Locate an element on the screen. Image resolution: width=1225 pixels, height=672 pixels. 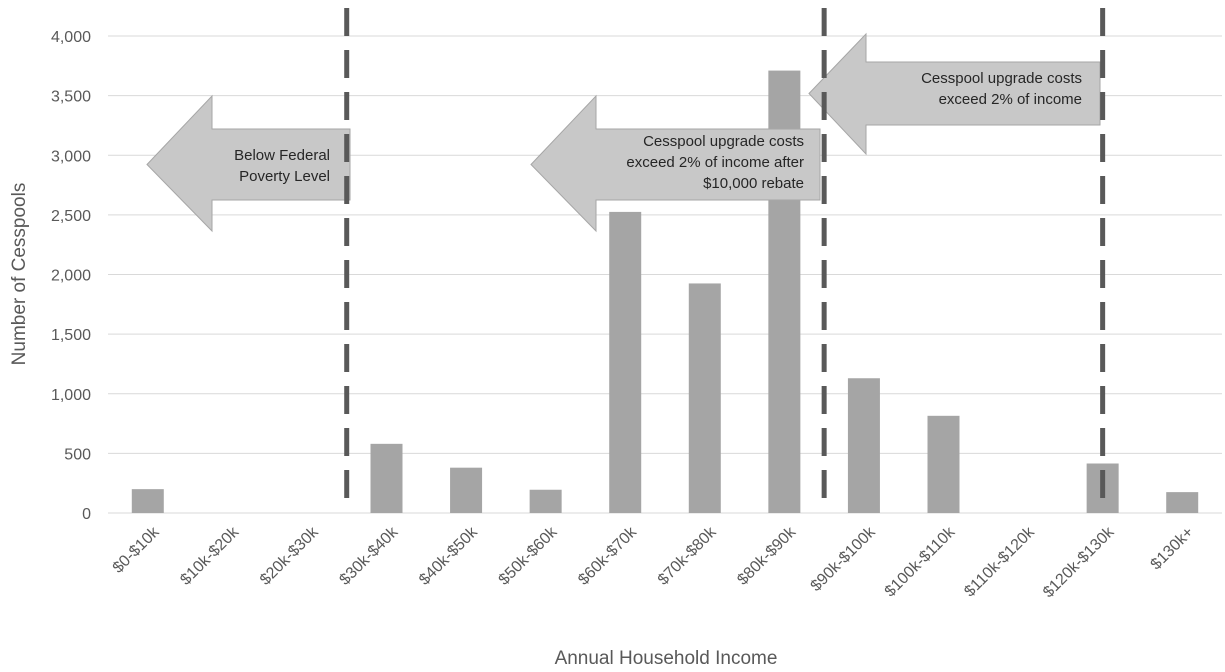
y-tick-label: 0 is located at coordinates (86, 514).